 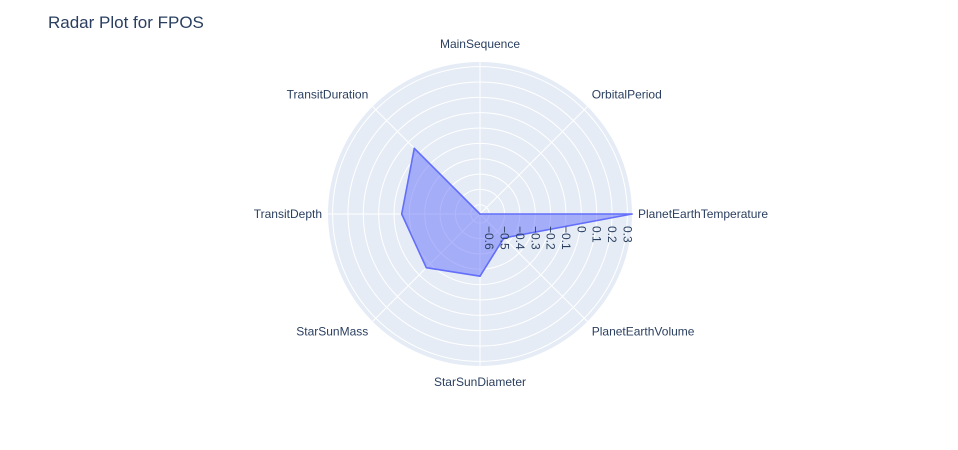 I want to click on category-label: MainSequence, so click(x=480, y=44).